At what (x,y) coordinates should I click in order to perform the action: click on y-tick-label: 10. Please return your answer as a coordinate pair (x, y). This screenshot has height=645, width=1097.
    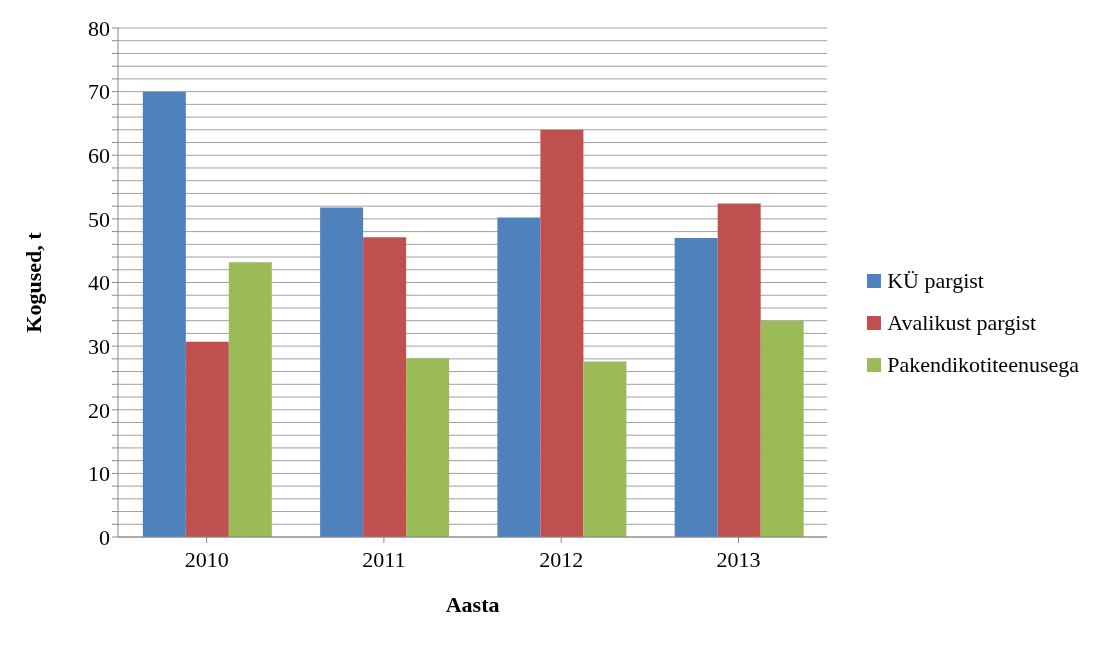
    Looking at the image, I should click on (99, 474).